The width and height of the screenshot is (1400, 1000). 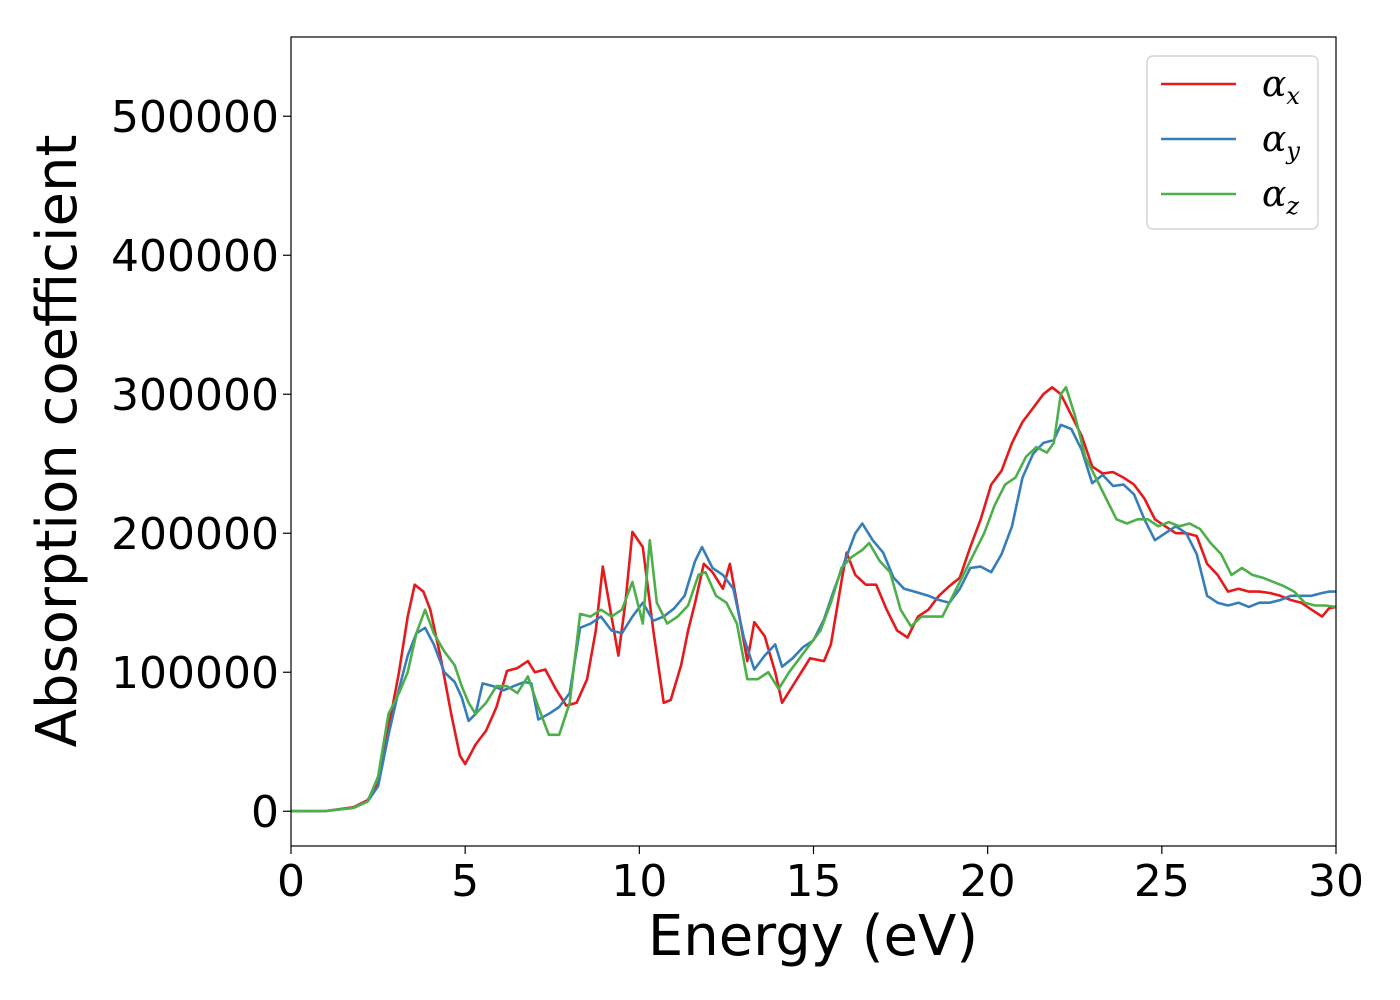 What do you see at coordinates (1232, 142) in the screenshot?
I see `legend-box` at bounding box center [1232, 142].